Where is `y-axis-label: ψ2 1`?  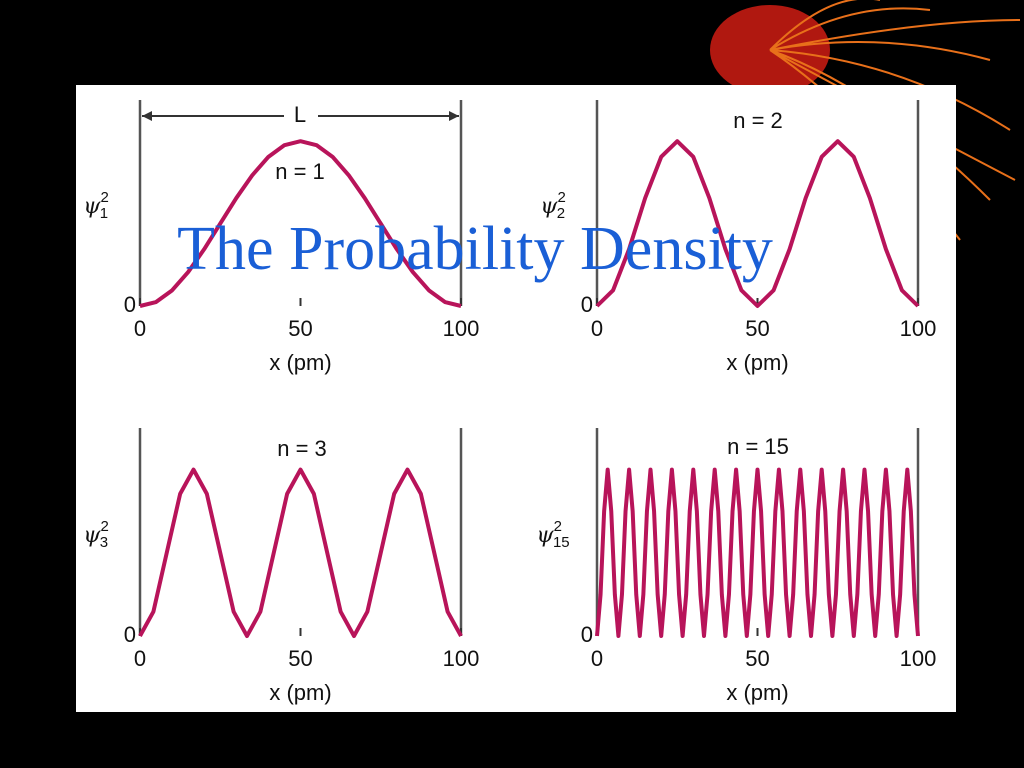 y-axis-label: ψ2 1 is located at coordinates (96, 205).